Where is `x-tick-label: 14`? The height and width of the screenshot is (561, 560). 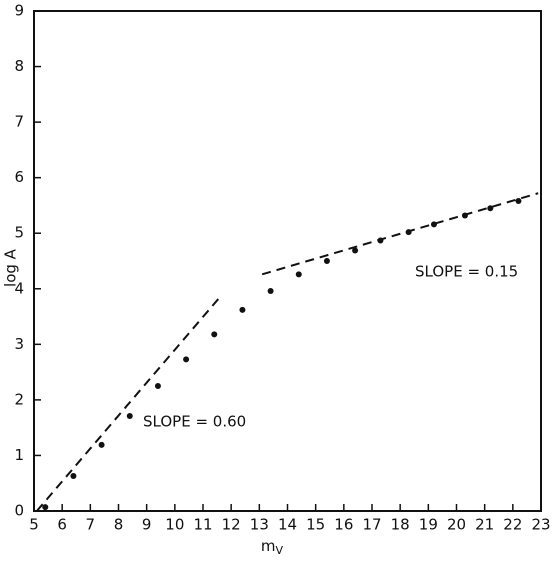
x-tick-label: 14 is located at coordinates (287, 525).